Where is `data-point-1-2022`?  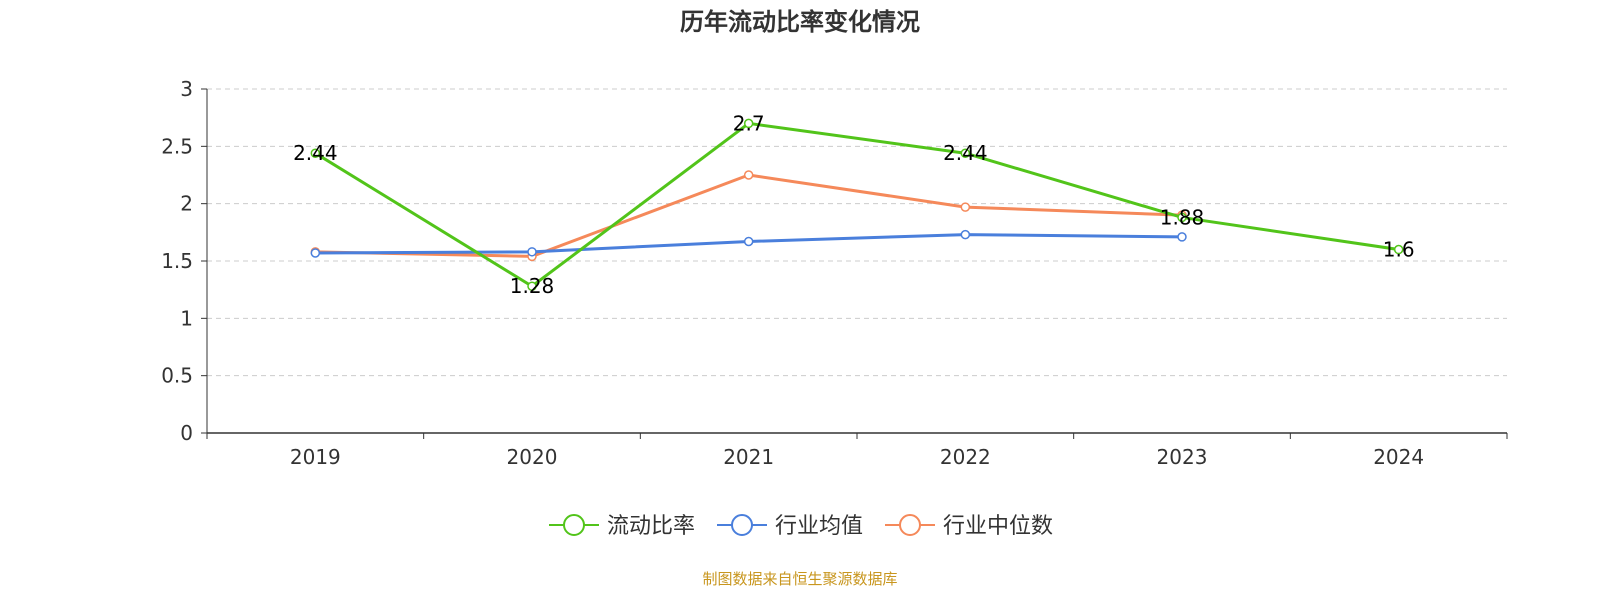
data-point-1-2022 is located at coordinates (965, 234).